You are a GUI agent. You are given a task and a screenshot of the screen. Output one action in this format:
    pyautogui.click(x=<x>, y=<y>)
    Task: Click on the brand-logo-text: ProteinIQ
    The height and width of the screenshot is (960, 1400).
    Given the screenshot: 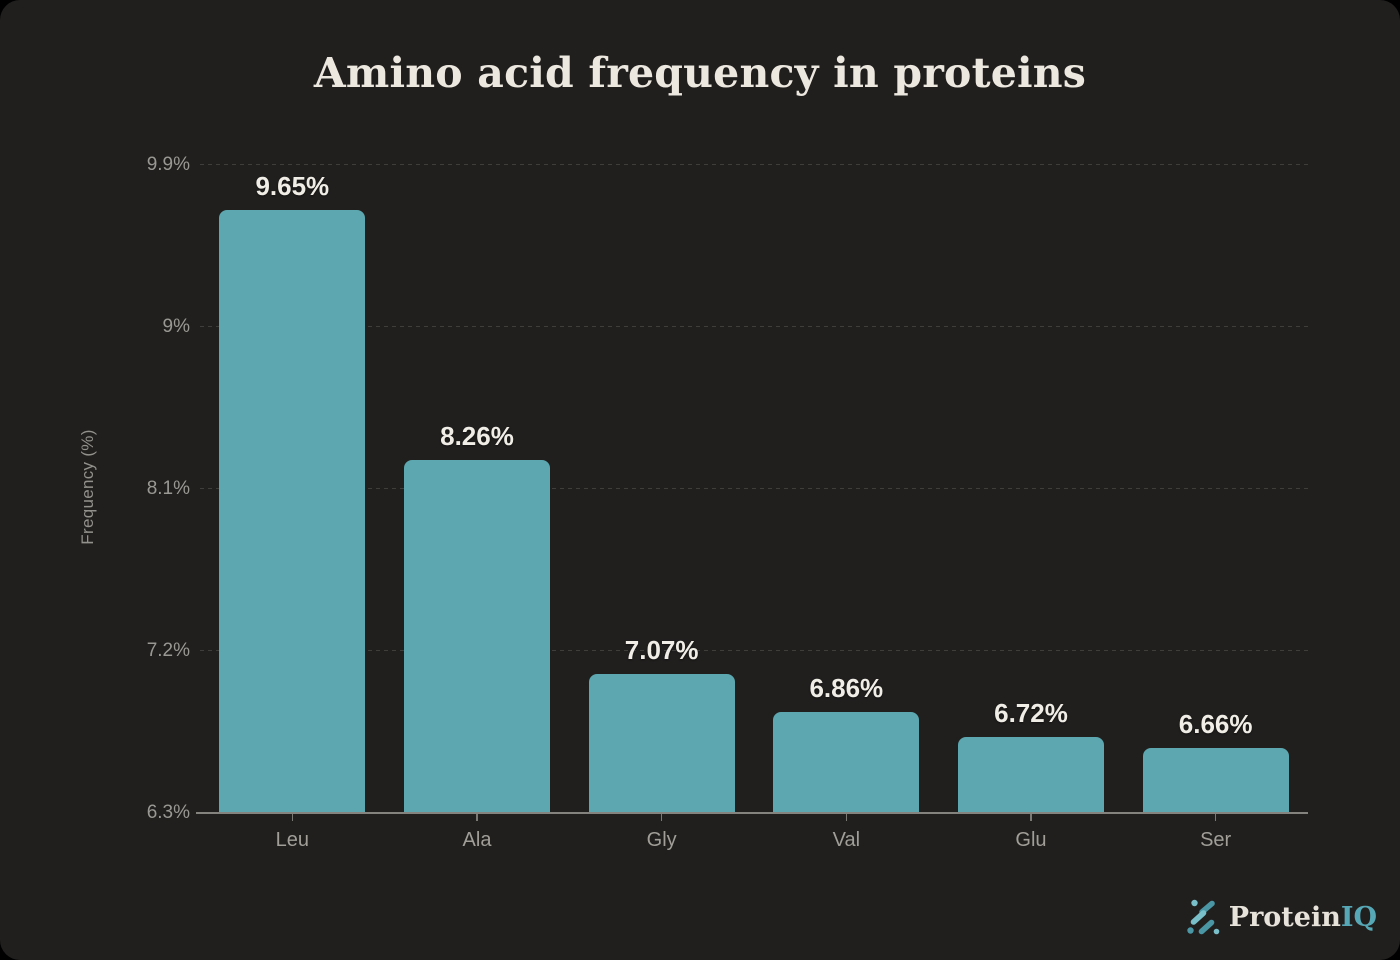 What is the action you would take?
    pyautogui.click(x=1303, y=917)
    